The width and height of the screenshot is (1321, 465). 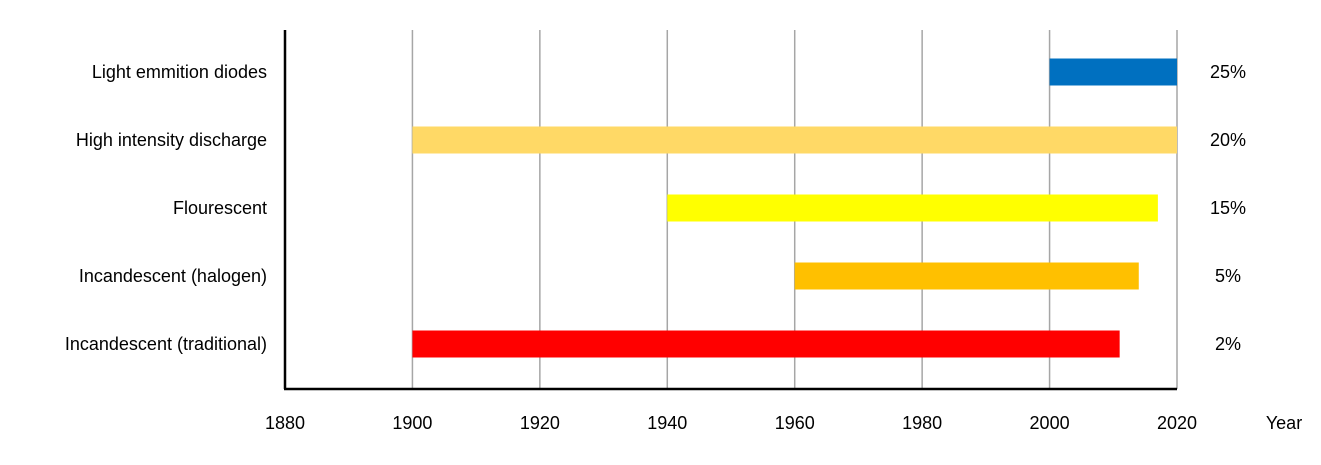 I want to click on x-tick-label: 2000, so click(x=1050, y=423).